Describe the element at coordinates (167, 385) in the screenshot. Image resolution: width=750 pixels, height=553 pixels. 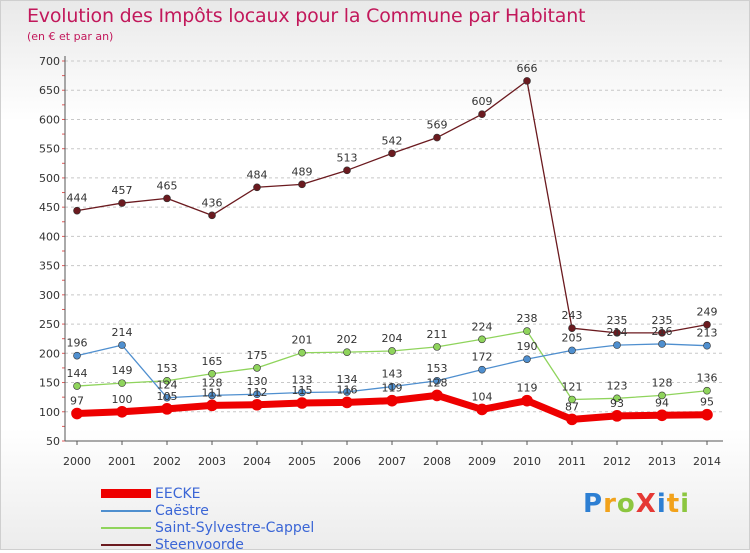
I see `data-label-ca-stre: 124` at that location.